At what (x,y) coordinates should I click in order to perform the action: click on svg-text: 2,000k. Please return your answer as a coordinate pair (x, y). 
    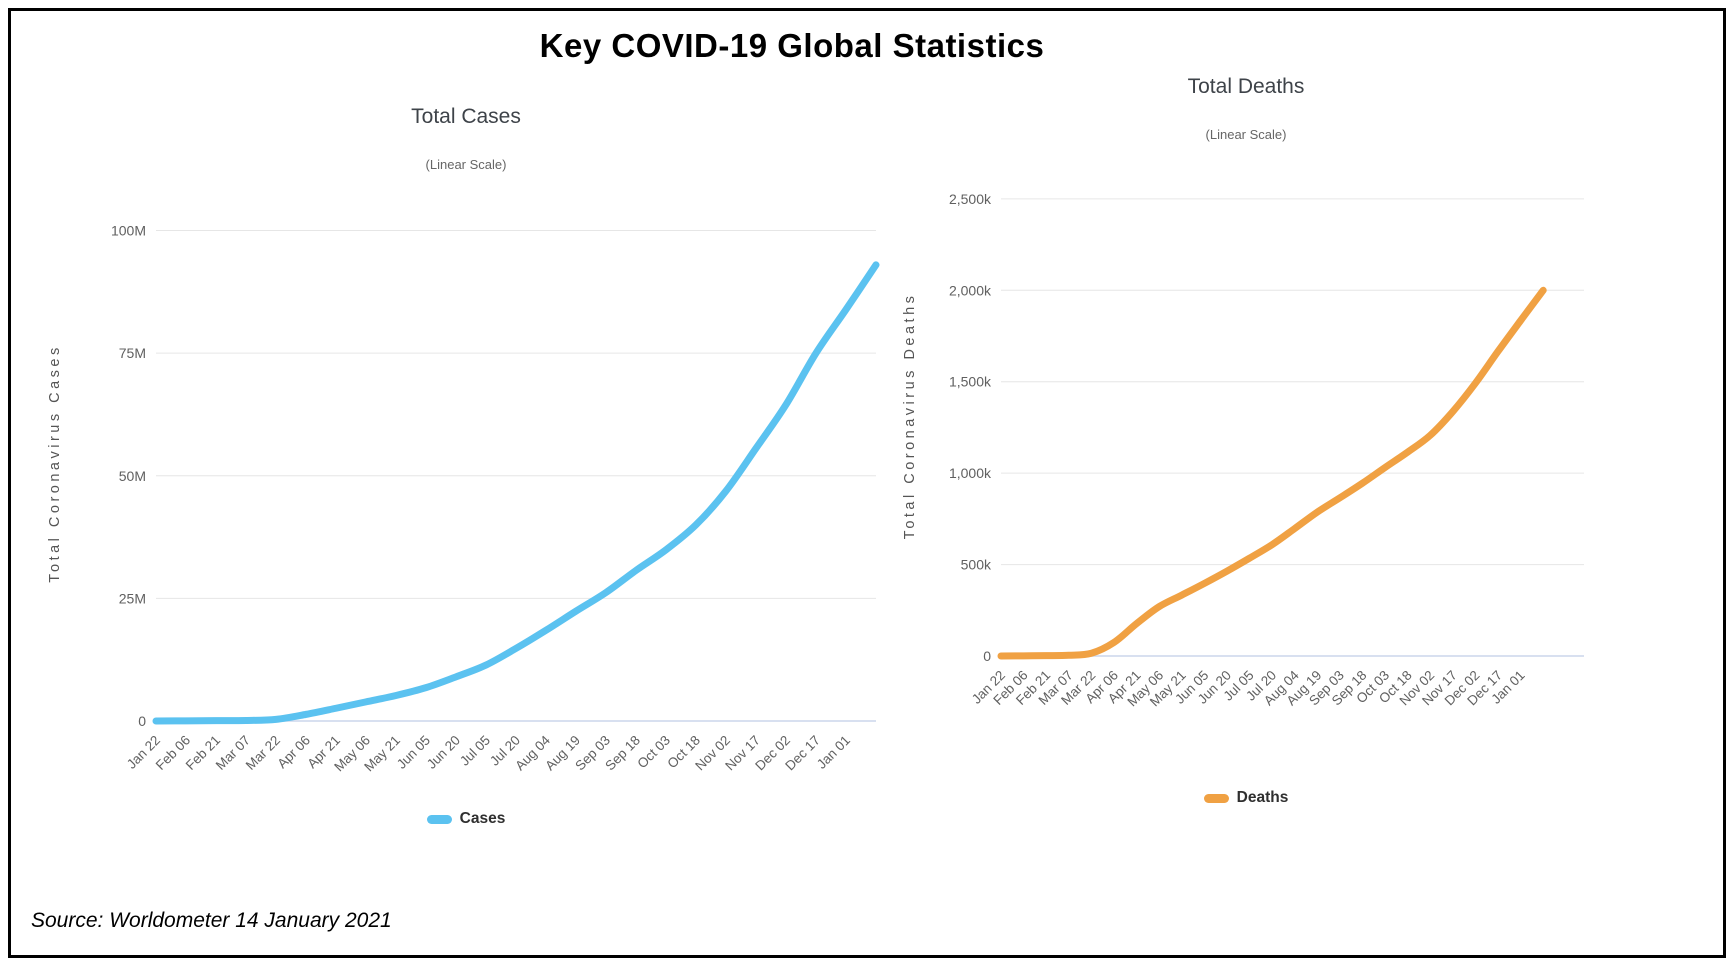
    Looking at the image, I should click on (970, 290).